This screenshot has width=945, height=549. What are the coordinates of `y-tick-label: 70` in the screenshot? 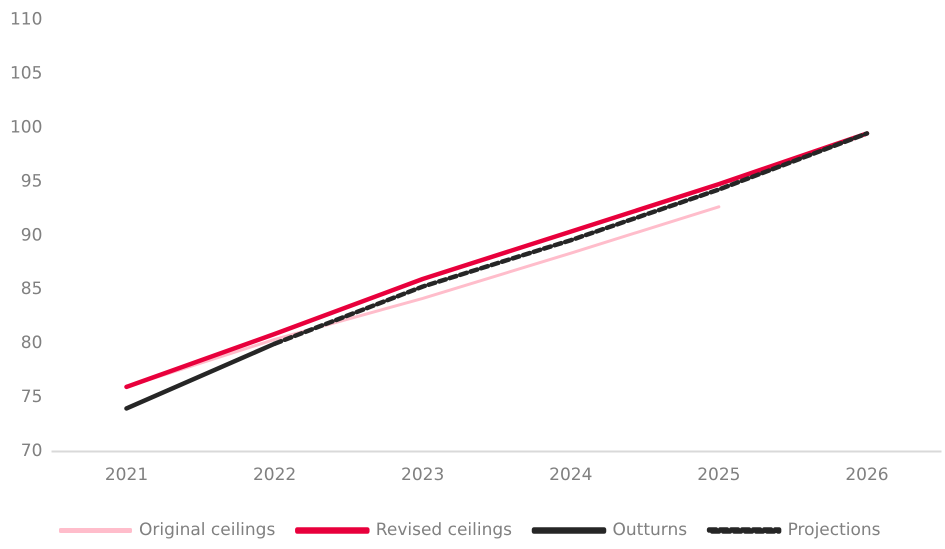 It's located at (31, 451).